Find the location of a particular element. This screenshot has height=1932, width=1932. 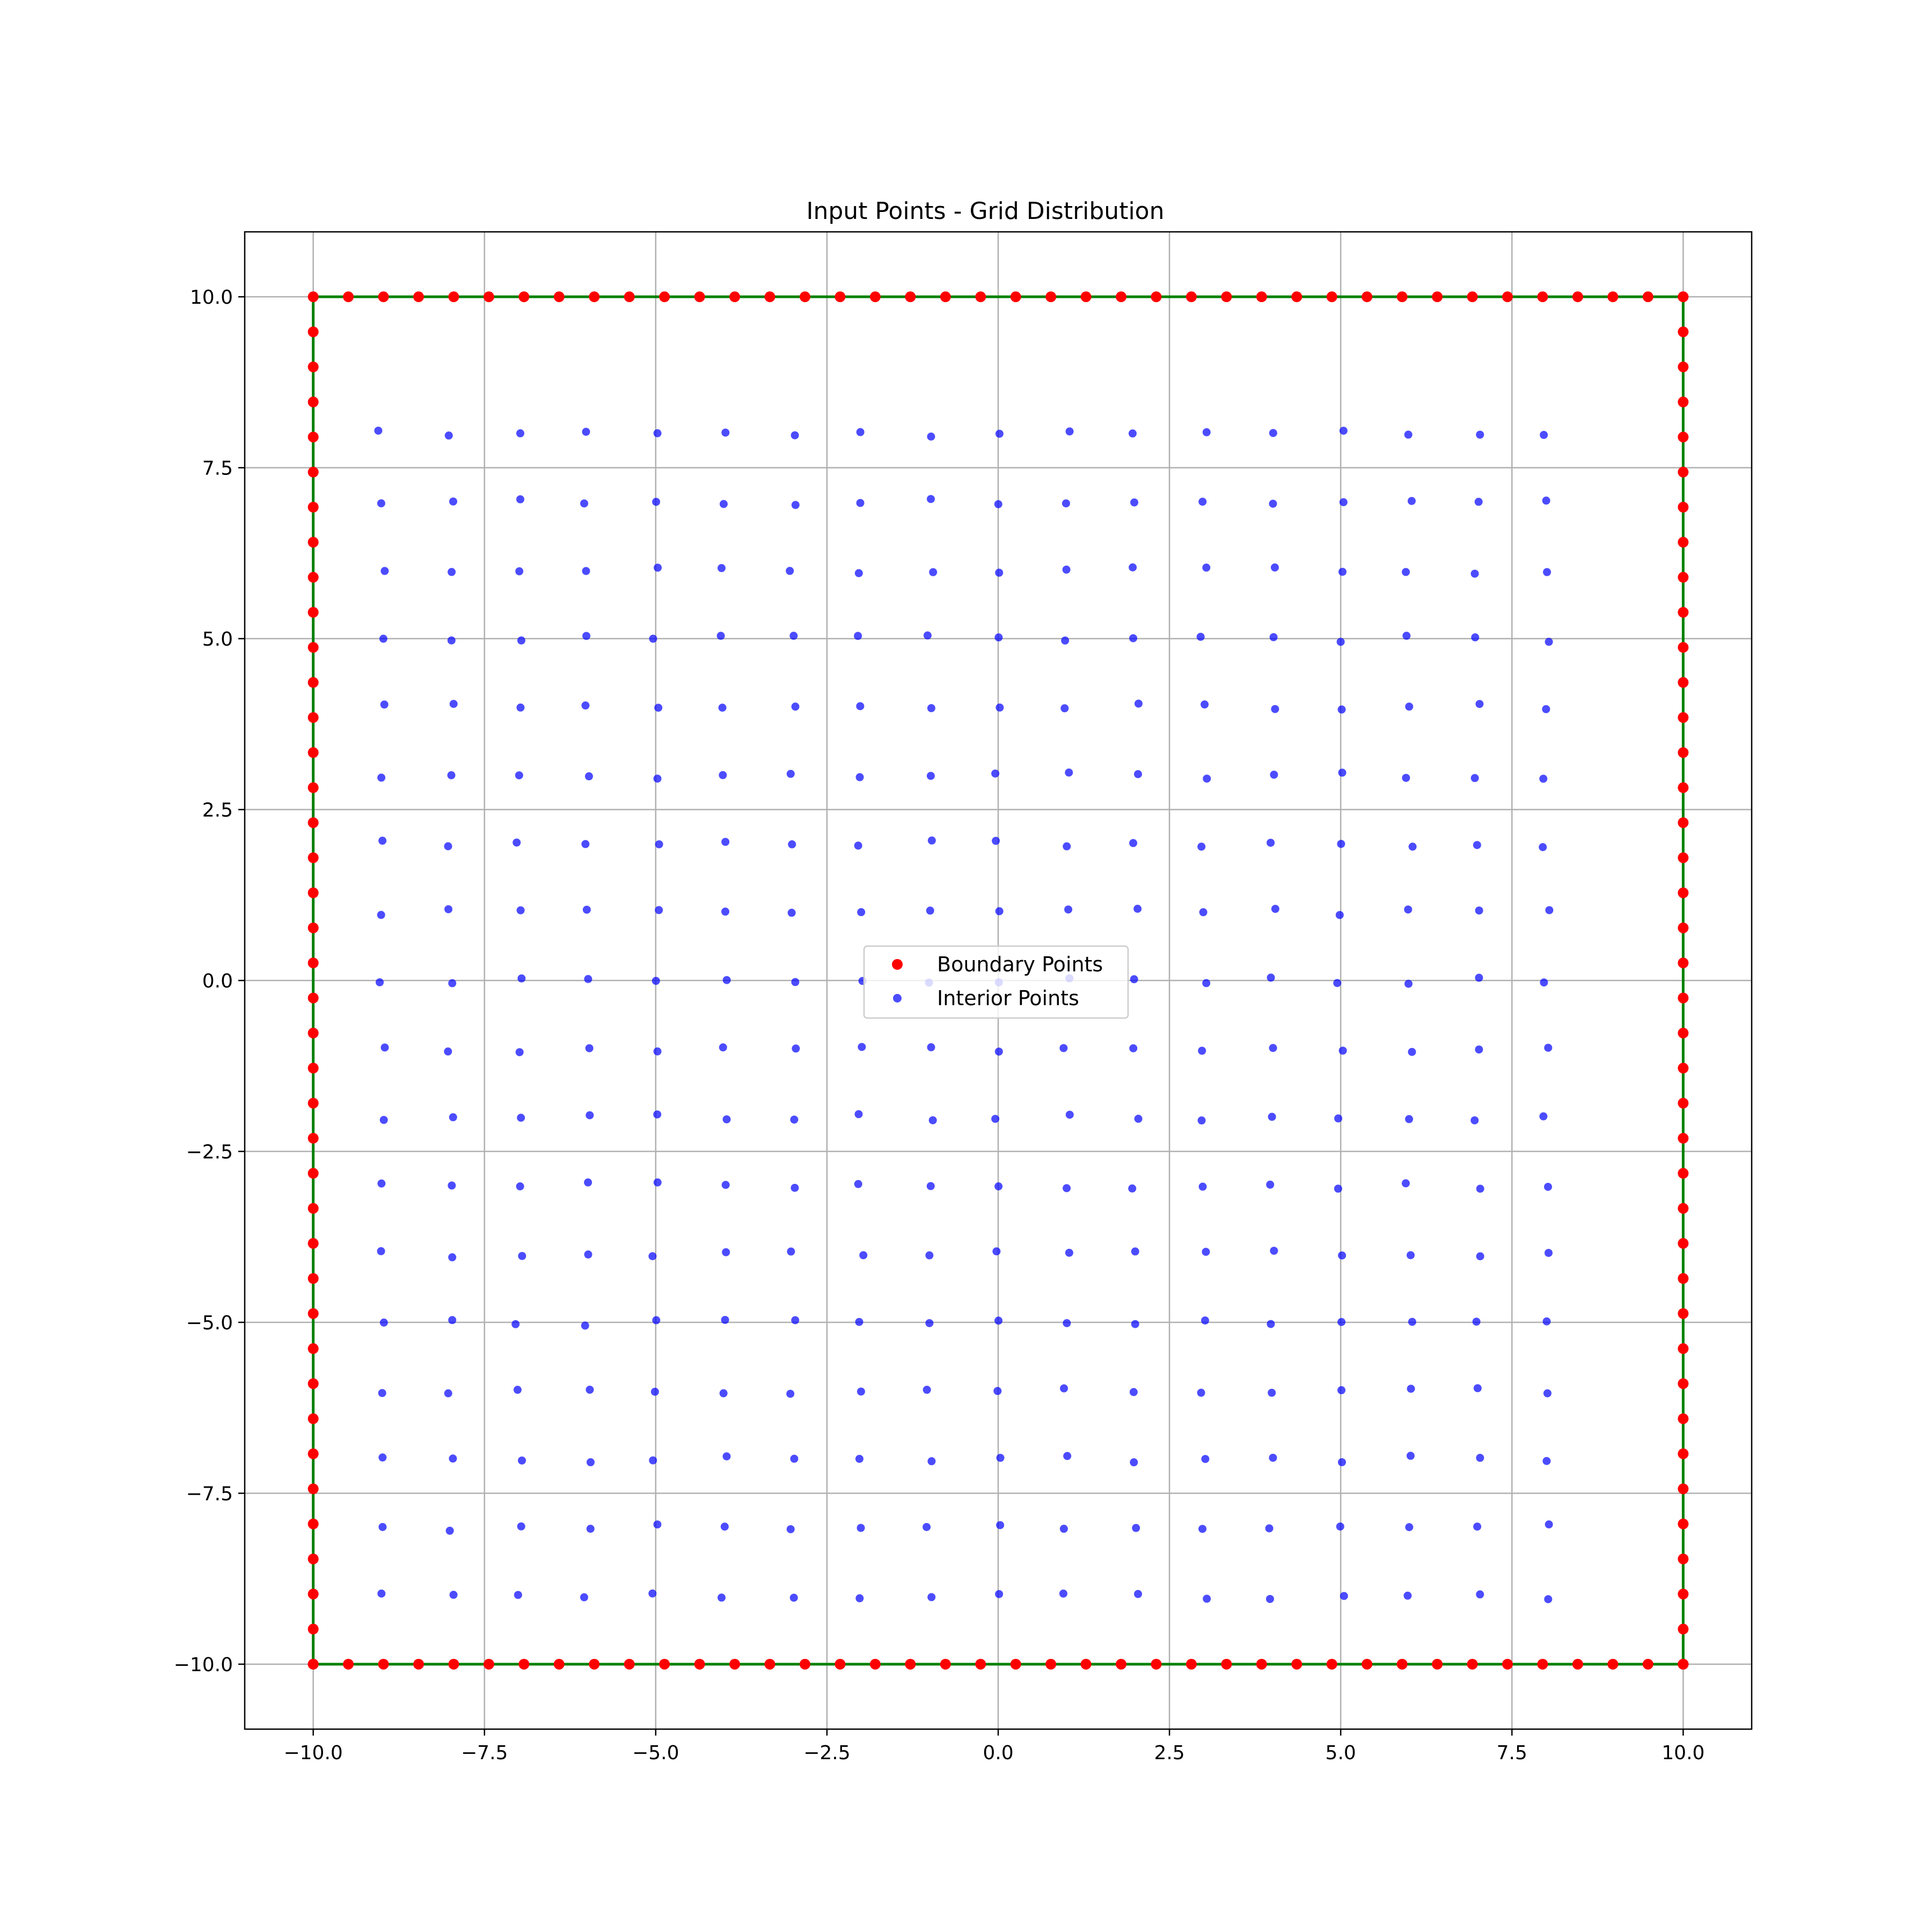

x-tick-label: −2.5 is located at coordinates (826, 1753).